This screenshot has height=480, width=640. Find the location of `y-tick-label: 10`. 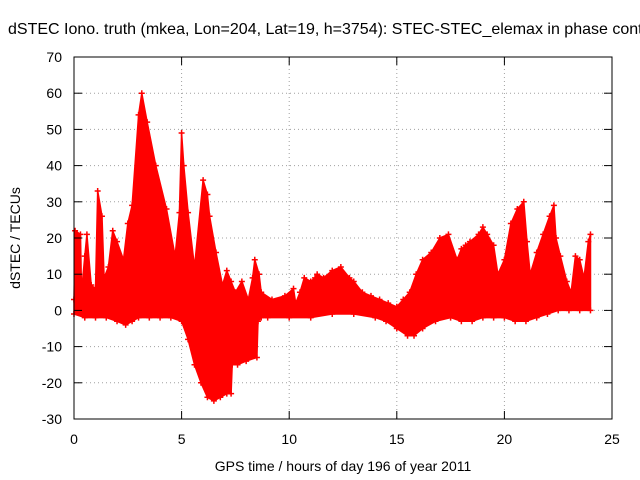

y-tick-label: 10 is located at coordinates (54, 274).